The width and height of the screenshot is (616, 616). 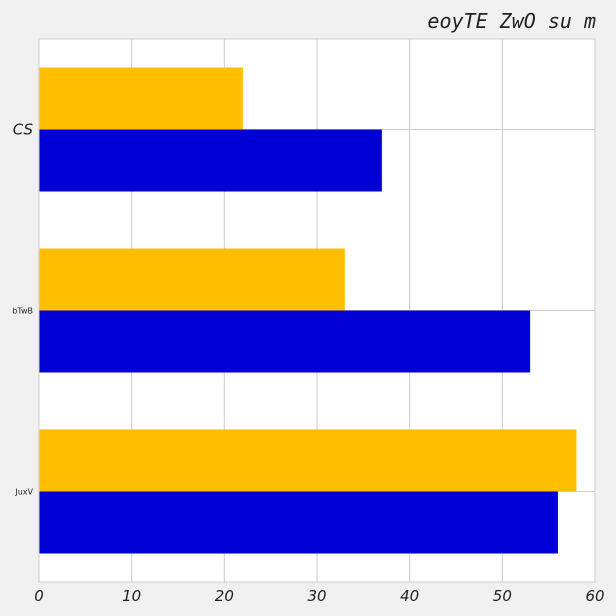 I want to click on x-tick-label: 60, so click(x=594, y=596).